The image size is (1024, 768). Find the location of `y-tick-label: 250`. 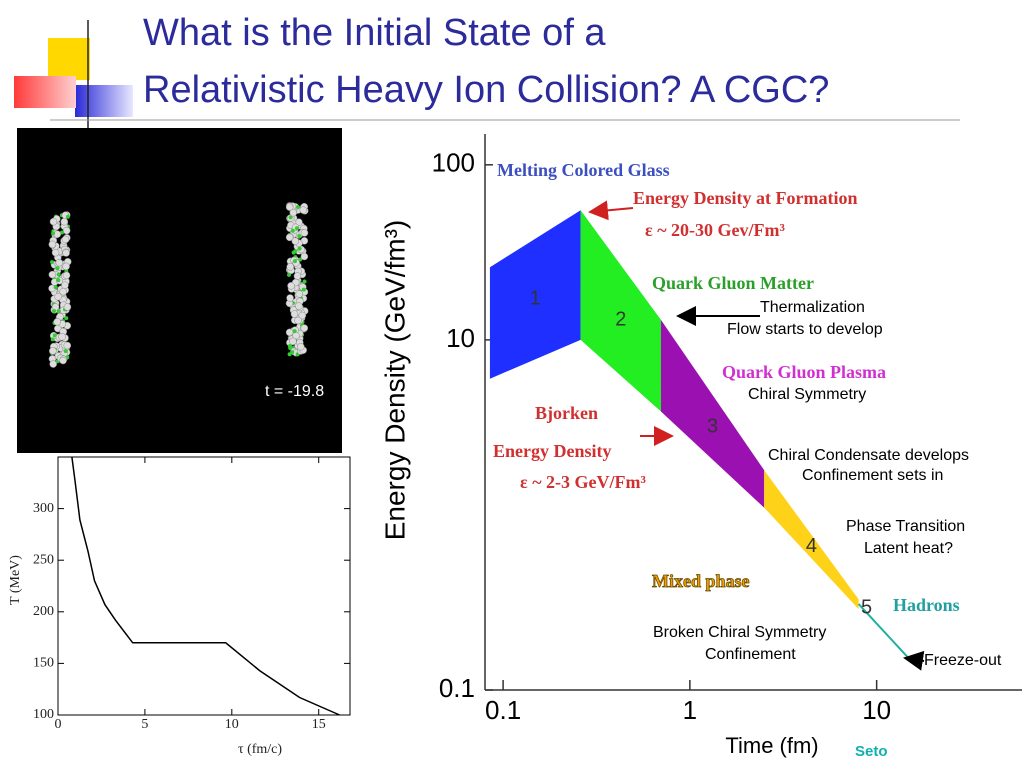

y-tick-label: 250 is located at coordinates (43, 559).